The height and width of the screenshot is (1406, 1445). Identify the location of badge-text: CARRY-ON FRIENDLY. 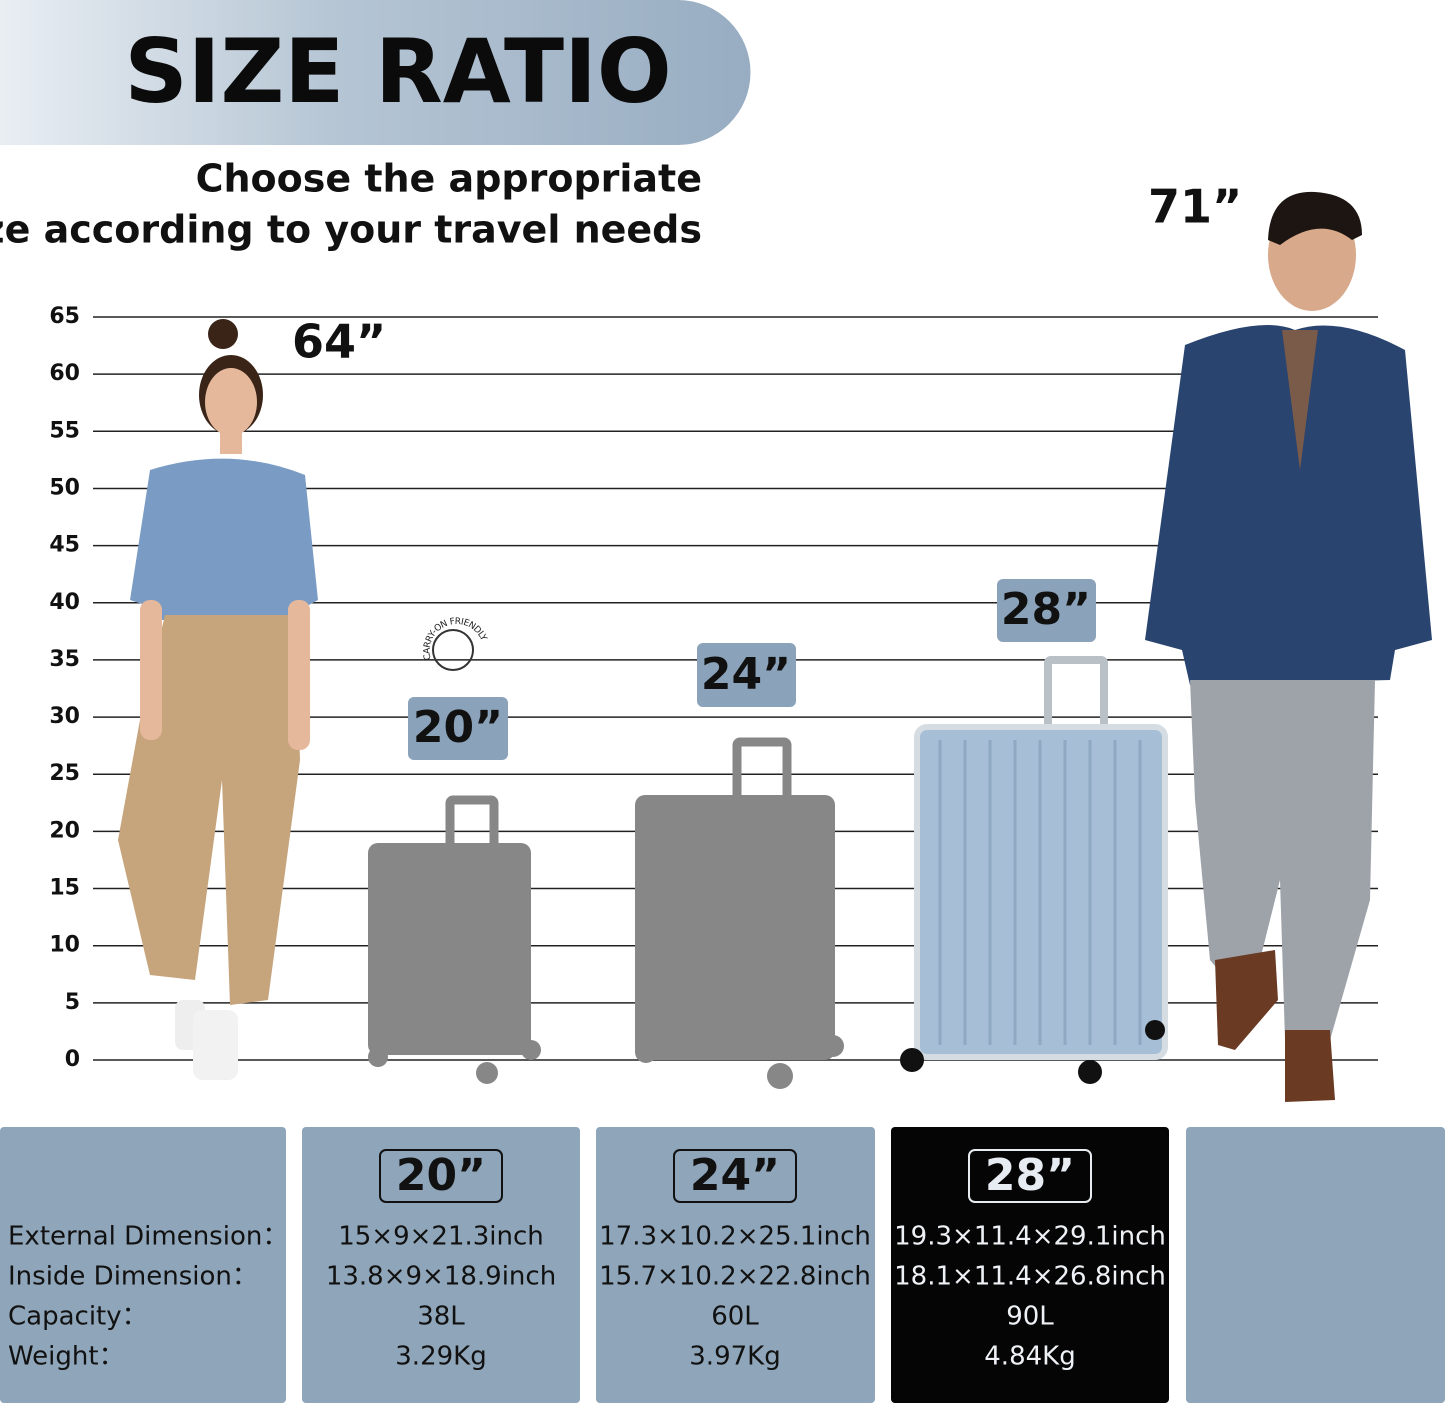
(455, 638).